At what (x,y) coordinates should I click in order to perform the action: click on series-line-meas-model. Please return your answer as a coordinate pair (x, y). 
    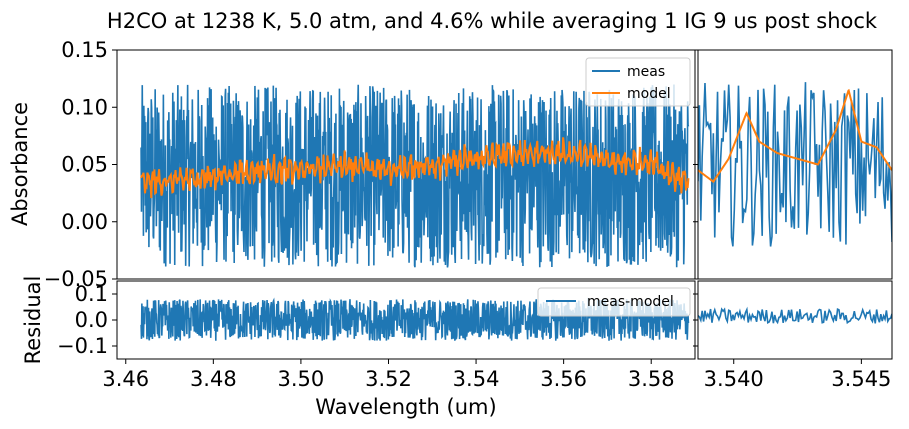
    Looking at the image, I should click on (415, 319).